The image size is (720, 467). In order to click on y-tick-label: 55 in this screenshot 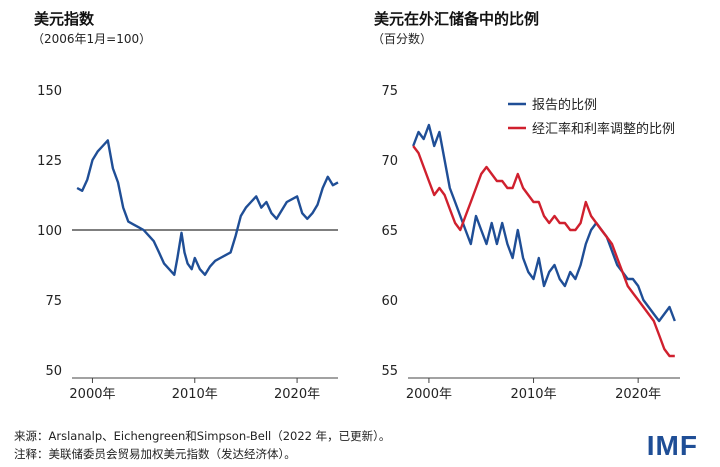, I will do `click(389, 371)`.